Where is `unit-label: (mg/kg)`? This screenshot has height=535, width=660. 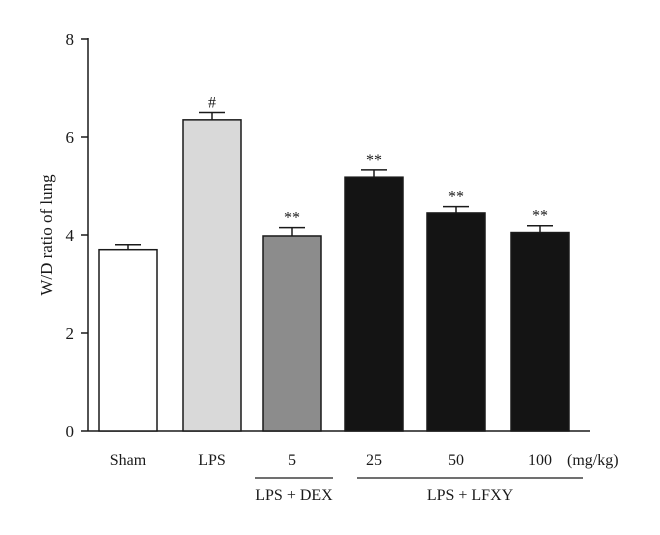 unit-label: (mg/kg) is located at coordinates (593, 460).